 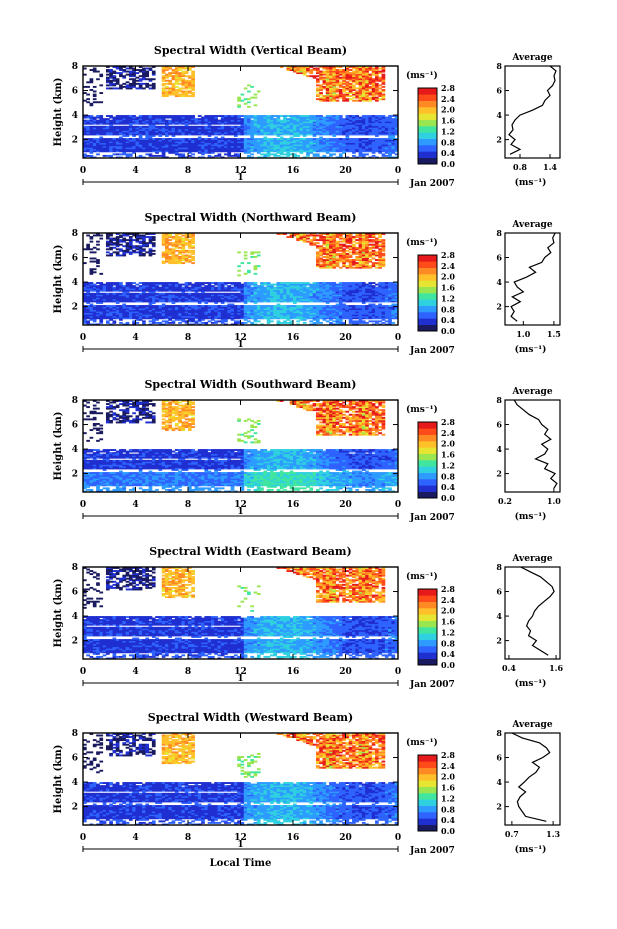 I want to click on colorbar-tick-label: 2.4, so click(x=448, y=99).